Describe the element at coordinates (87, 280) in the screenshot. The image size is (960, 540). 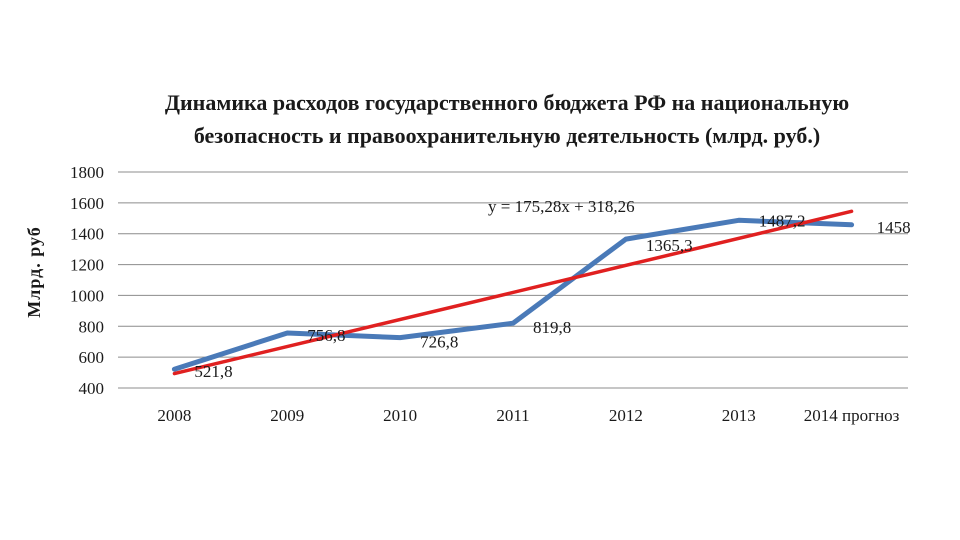
I see `y-tick-labels: 400 600 800 1000 1200 1400 1600 1800` at that location.